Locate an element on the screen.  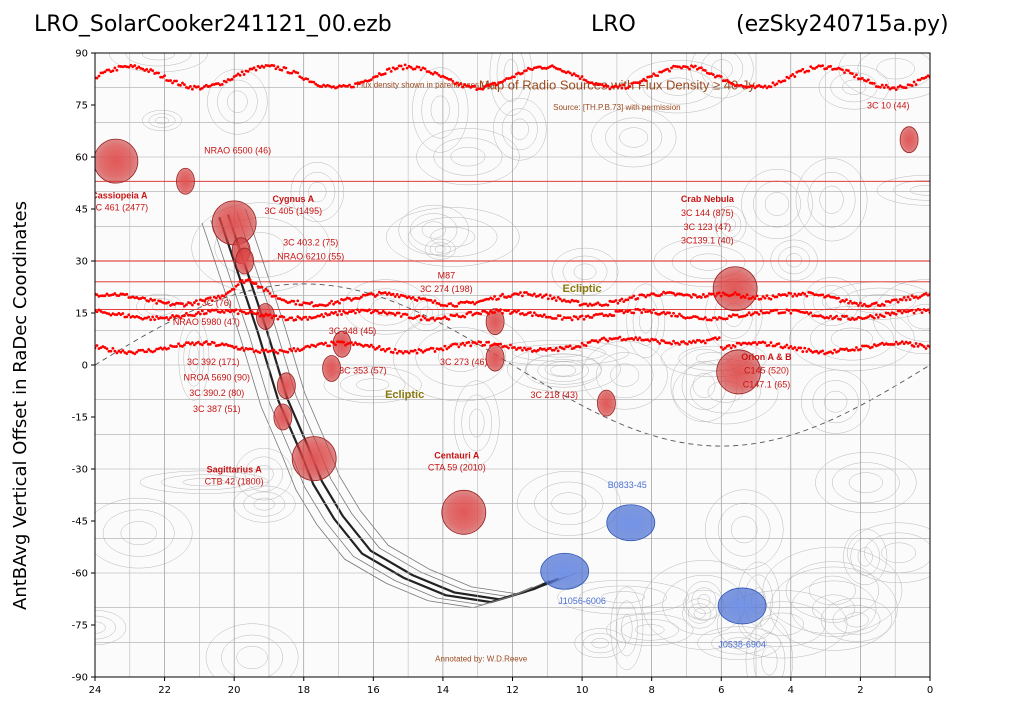
source-label-7: 3C (76) is located at coordinates (217, 303).